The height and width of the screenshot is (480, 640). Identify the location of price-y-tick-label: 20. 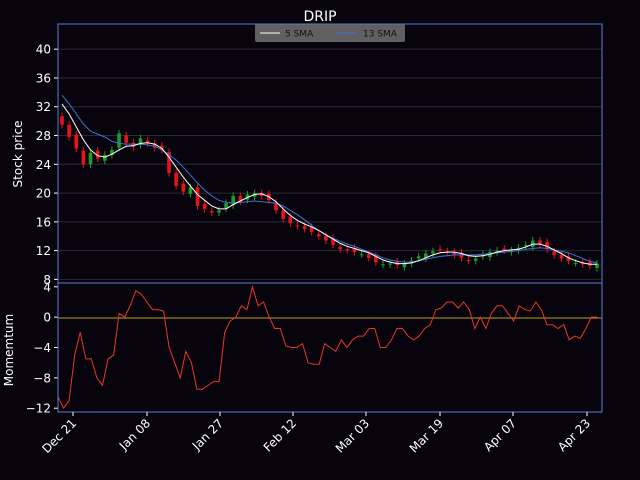
(43, 194).